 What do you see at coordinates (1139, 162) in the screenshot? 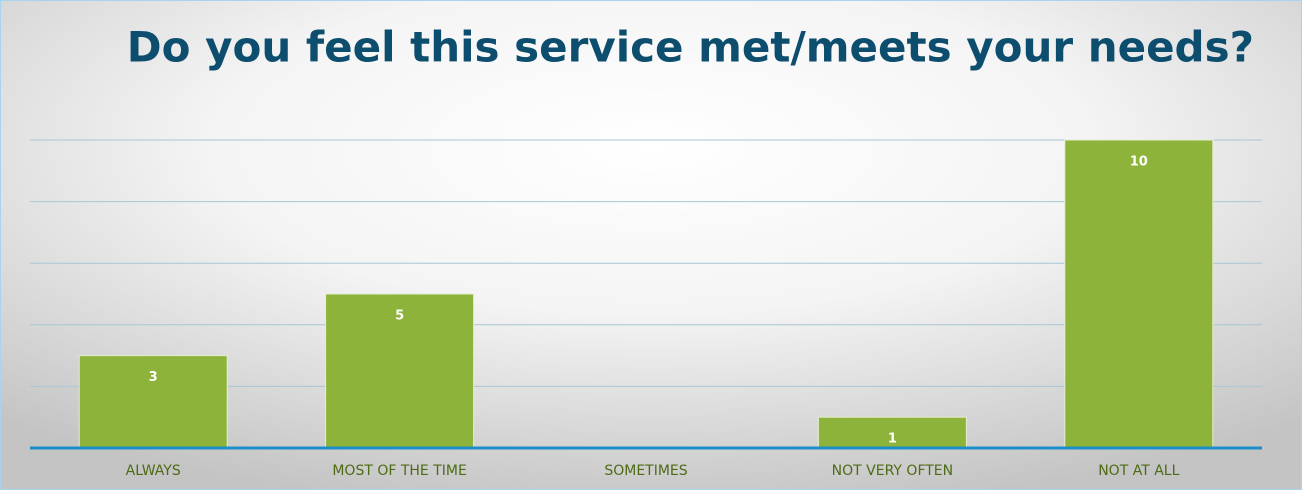
I see `data-label: 10` at bounding box center [1139, 162].